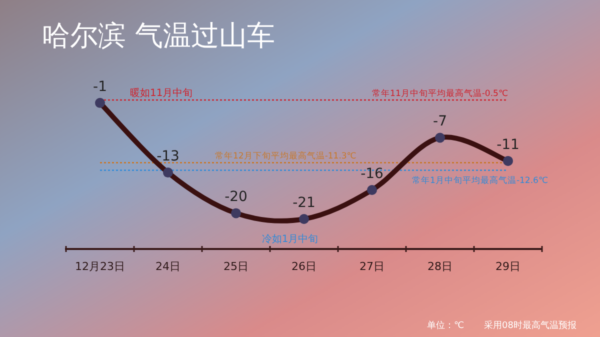 The image size is (600, 337). Describe the element at coordinates (236, 197) in the screenshot. I see `data-label: -20` at that location.